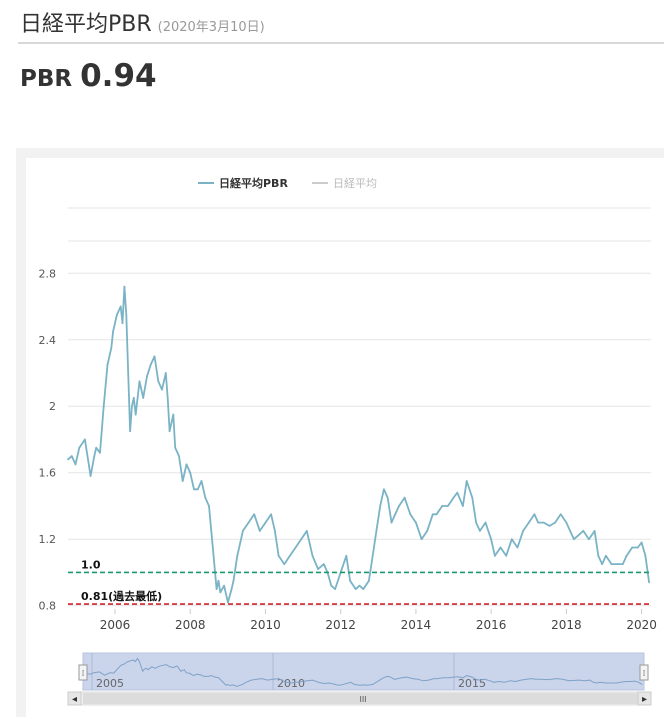  I want to click on y-tick-2-4: 2.4, so click(48, 340).